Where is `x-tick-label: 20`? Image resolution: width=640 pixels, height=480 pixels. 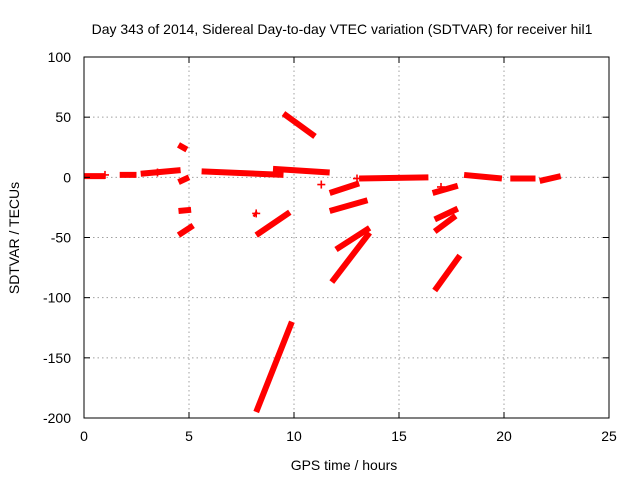 x-tick-label: 20 is located at coordinates (504, 436).